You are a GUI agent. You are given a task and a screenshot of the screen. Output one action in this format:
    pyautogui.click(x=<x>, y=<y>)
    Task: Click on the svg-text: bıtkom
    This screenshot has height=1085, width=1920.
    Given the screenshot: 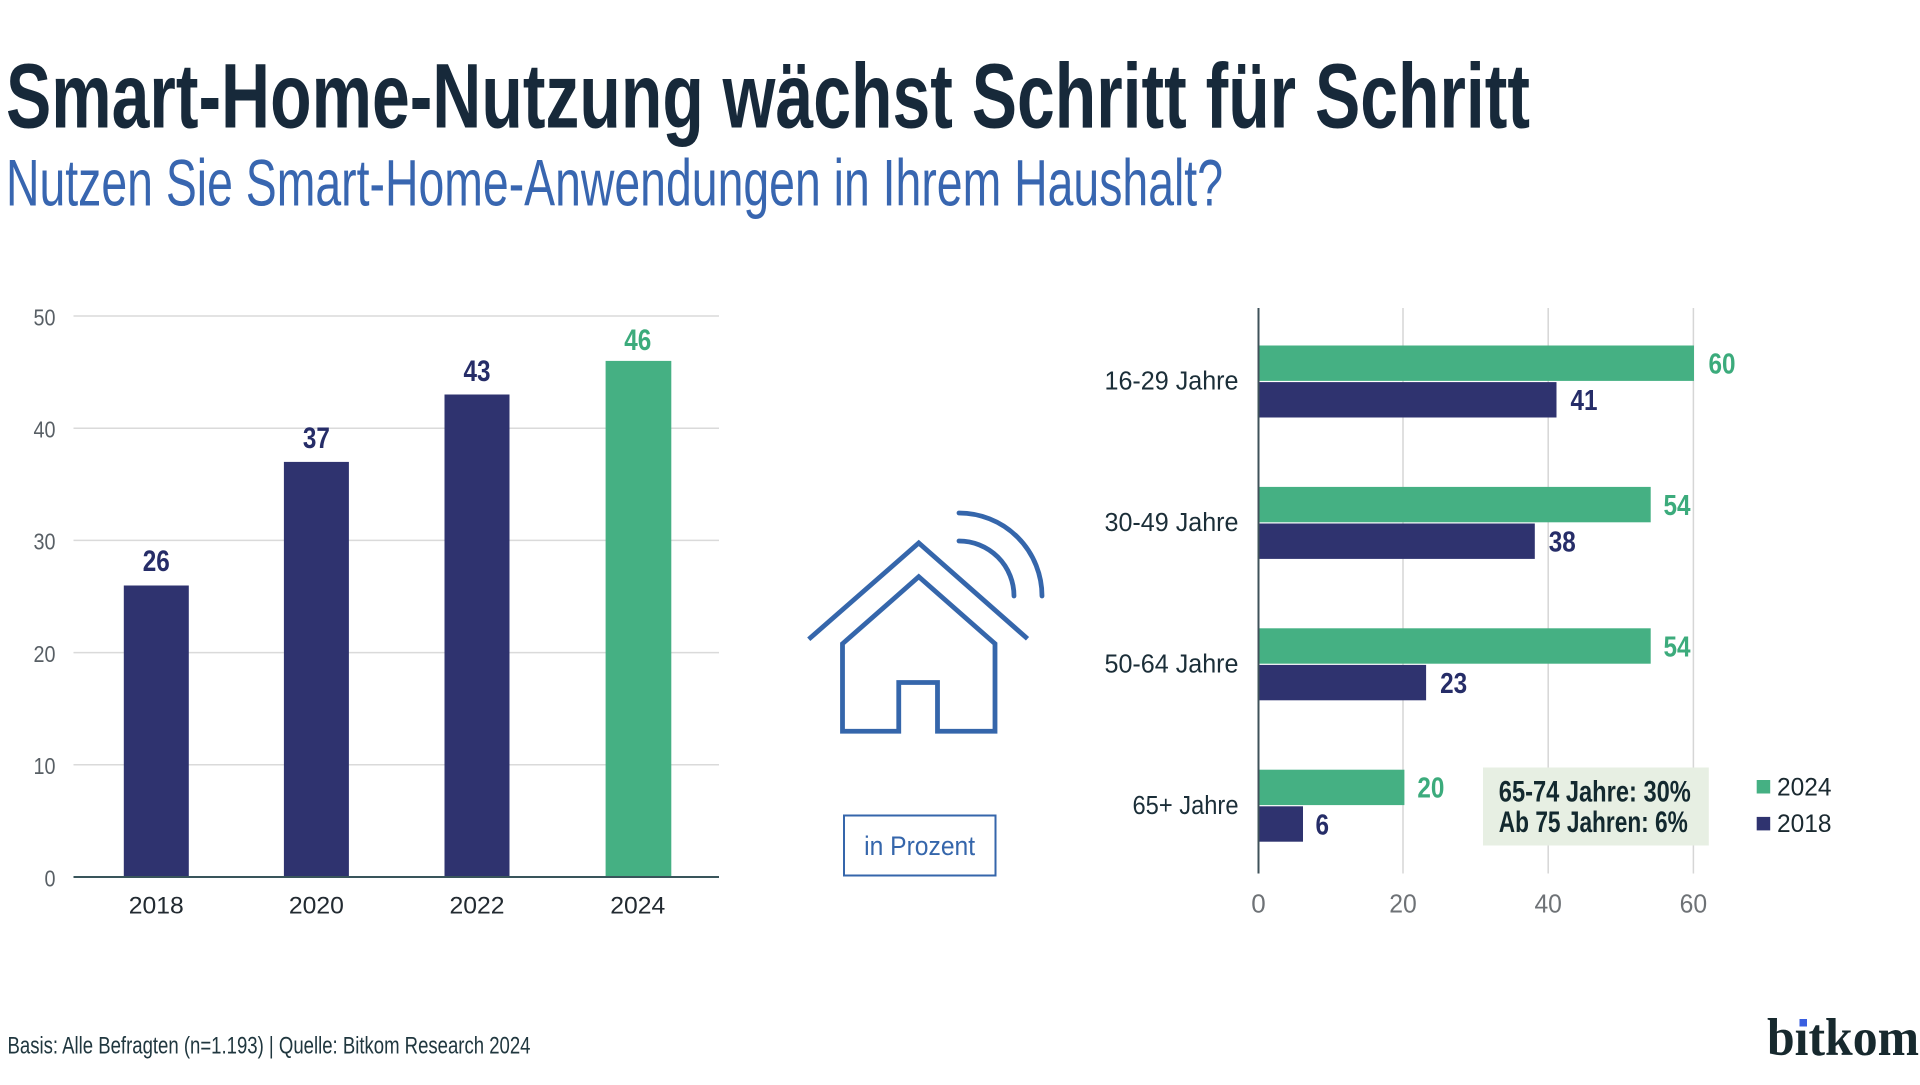 What is the action you would take?
    pyautogui.click(x=1843, y=1038)
    